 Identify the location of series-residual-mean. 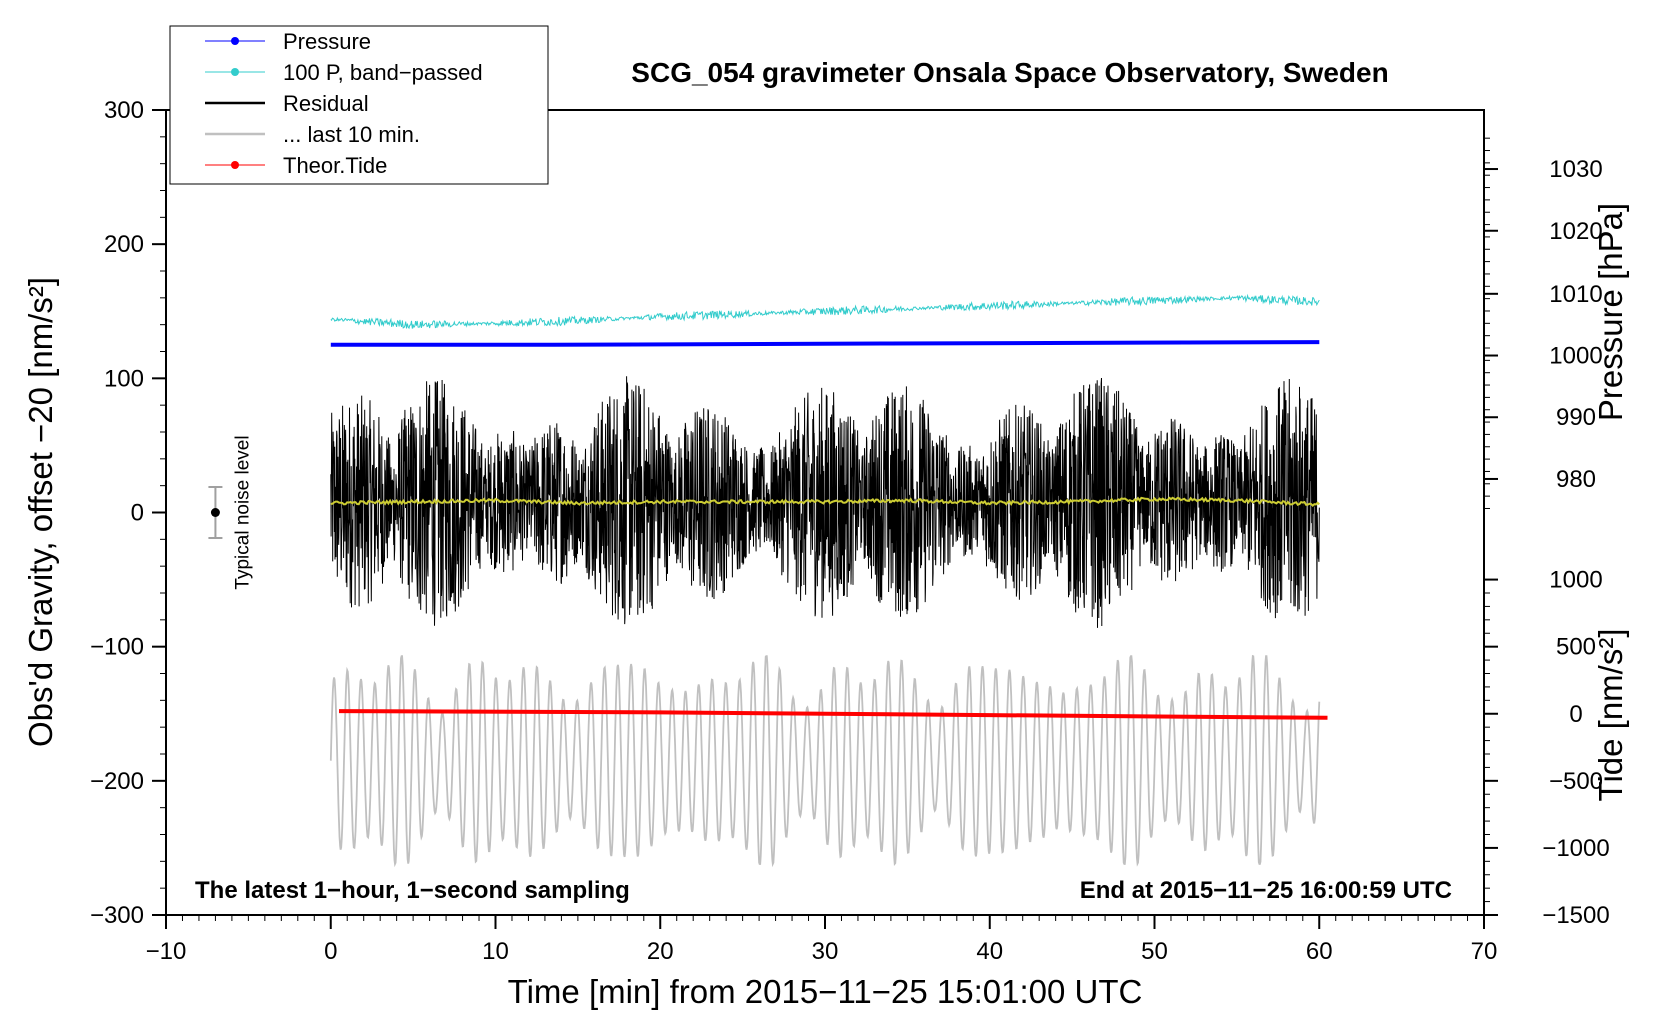
(825, 501).